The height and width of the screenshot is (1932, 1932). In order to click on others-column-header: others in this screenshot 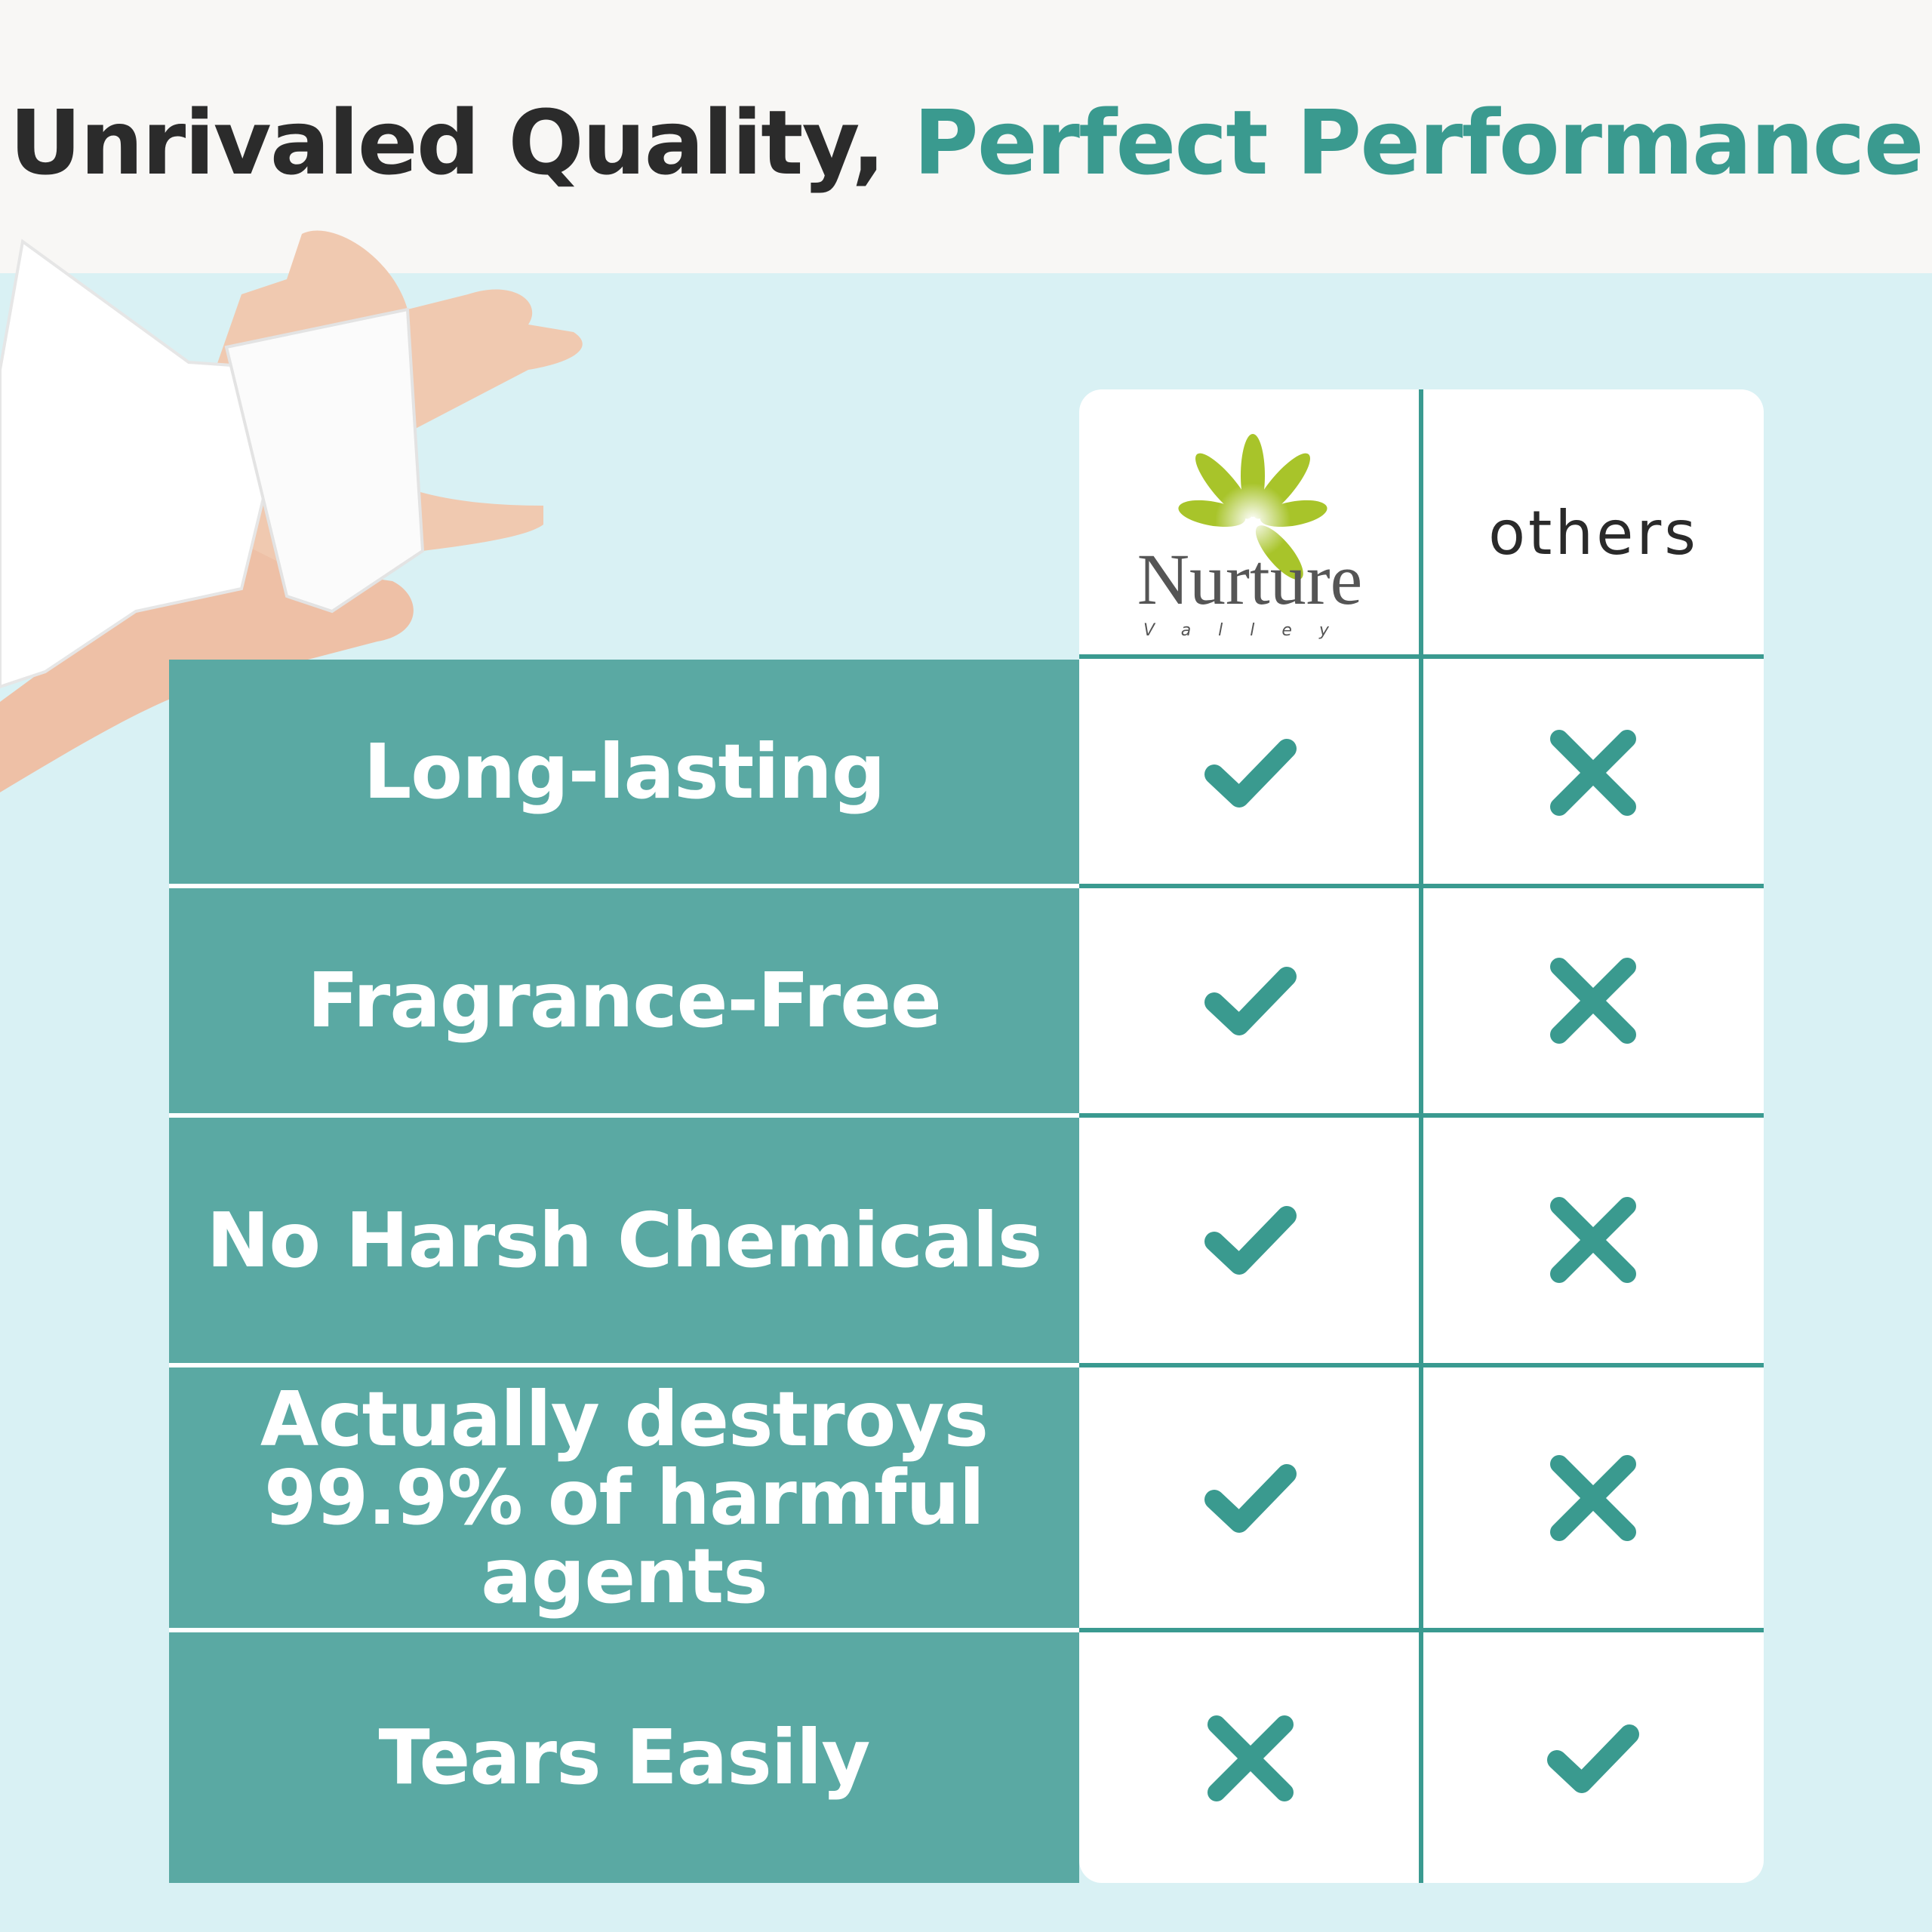, I will do `click(1593, 533)`.